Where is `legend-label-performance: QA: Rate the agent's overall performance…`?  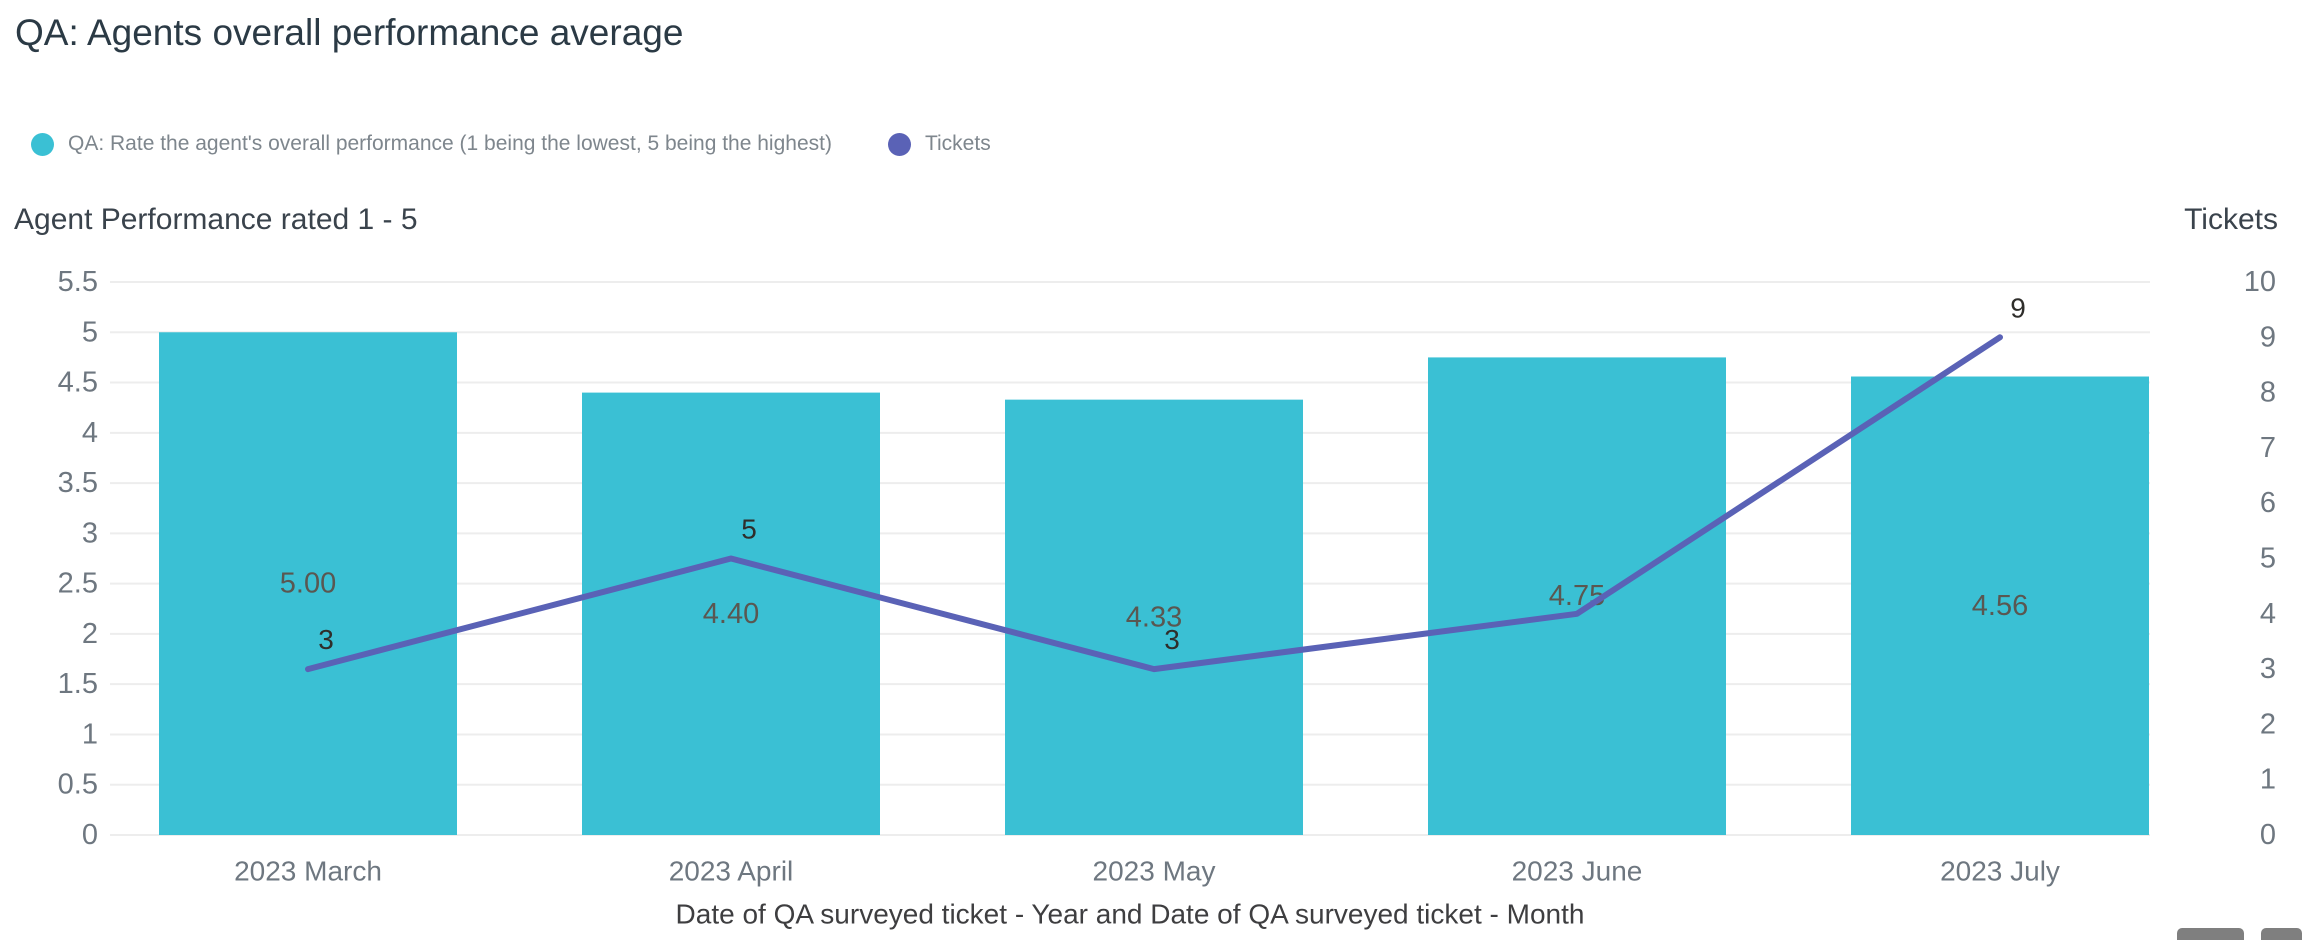
legend-label-performance: QA: Rate the agent's overall performance… is located at coordinates (450, 143).